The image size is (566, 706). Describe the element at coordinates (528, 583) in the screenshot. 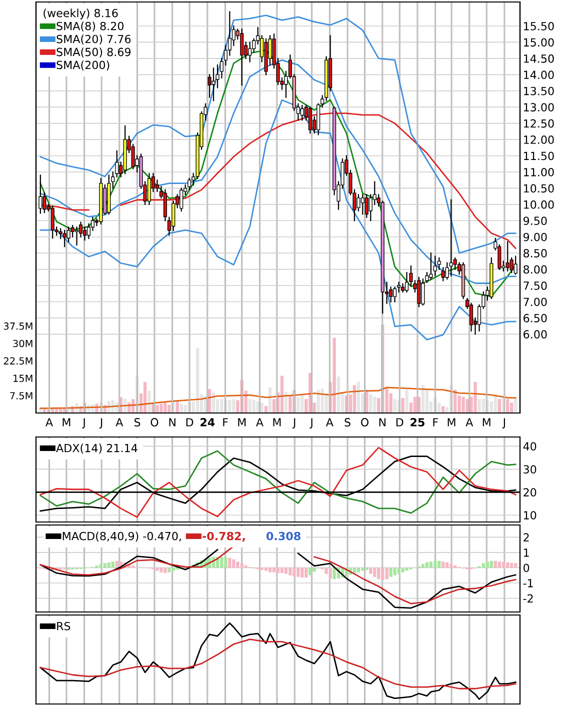

I see `y-tick-label: -1` at that location.